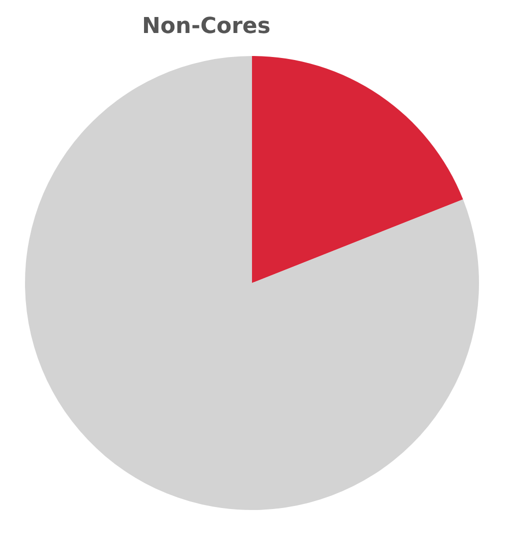 The height and width of the screenshot is (550, 524). Describe the element at coordinates (206, 26) in the screenshot. I see `chart-title: Non-Cores` at that location.